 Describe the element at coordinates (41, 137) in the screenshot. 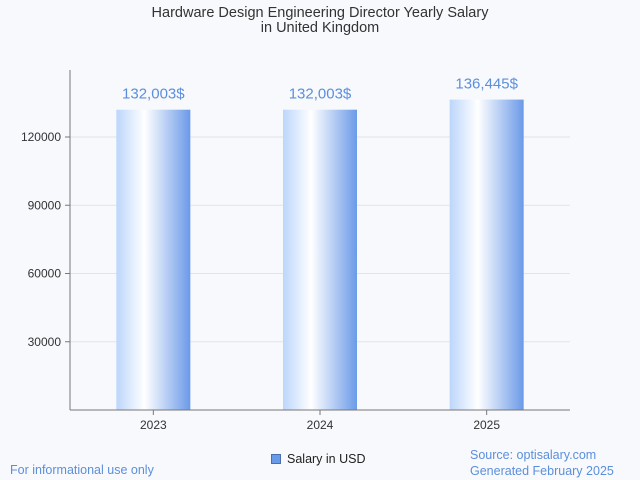

I see `y-tick-label: 120000` at that location.